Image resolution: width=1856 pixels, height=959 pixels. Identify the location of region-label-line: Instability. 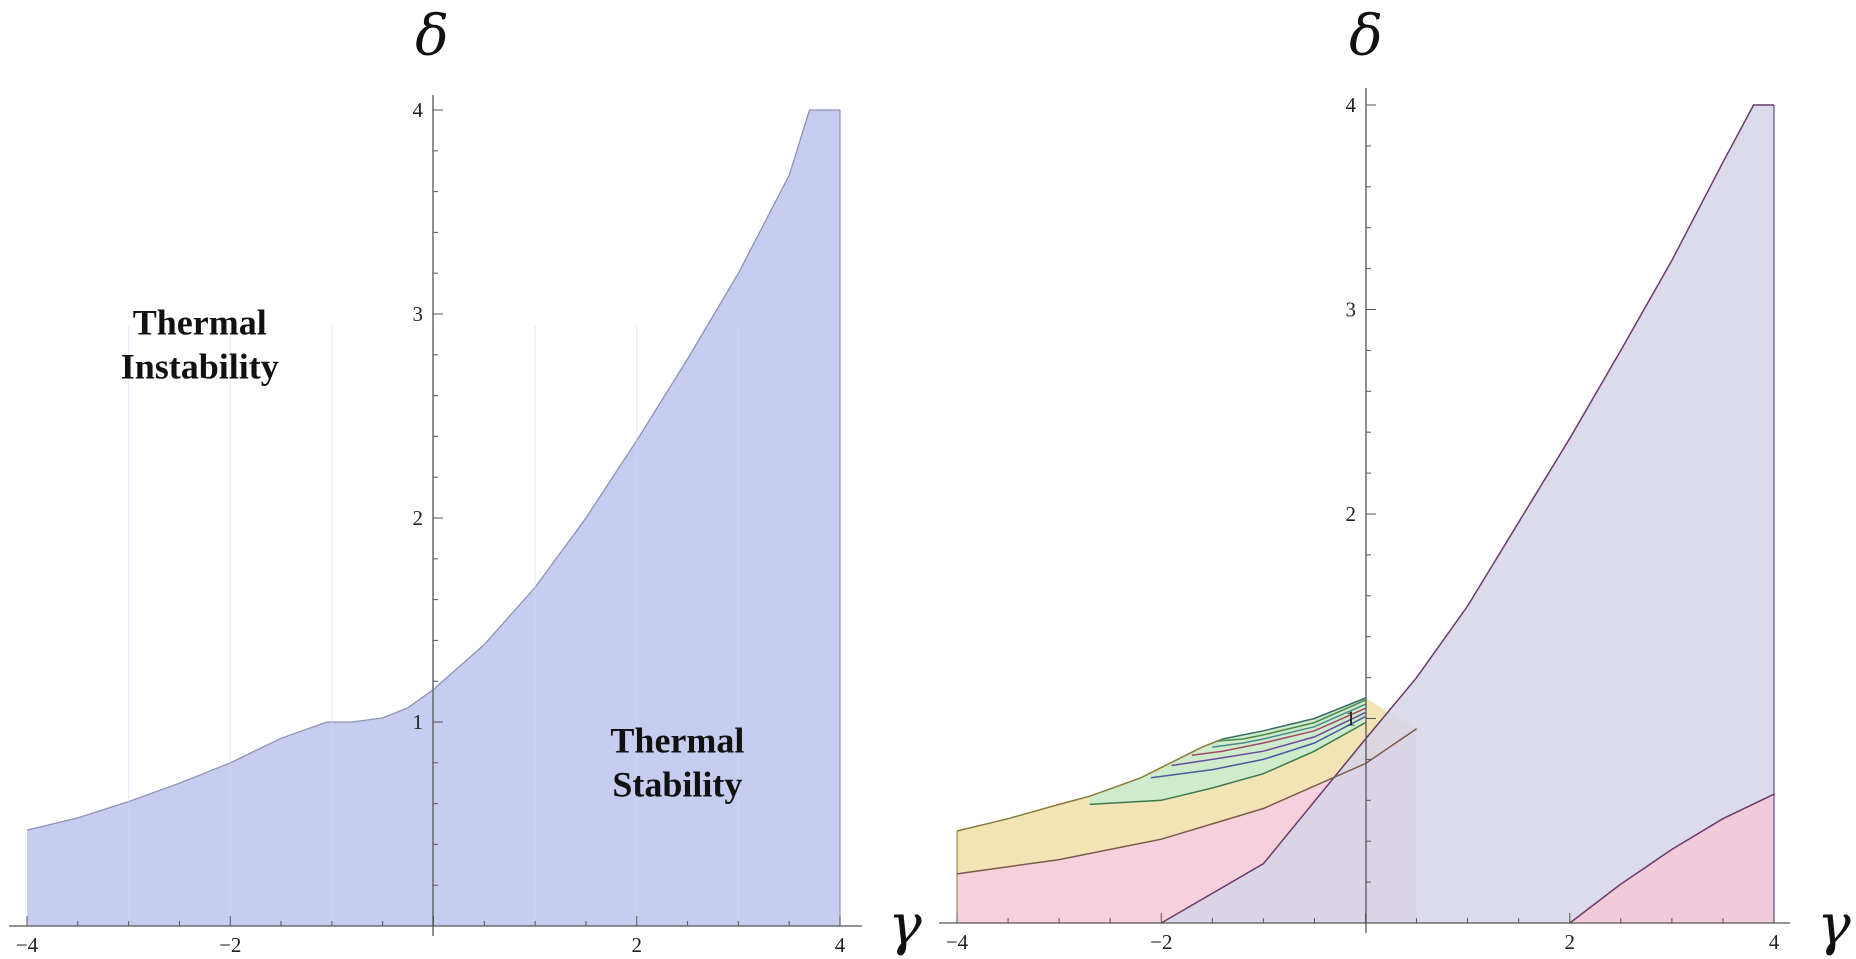
(200, 366).